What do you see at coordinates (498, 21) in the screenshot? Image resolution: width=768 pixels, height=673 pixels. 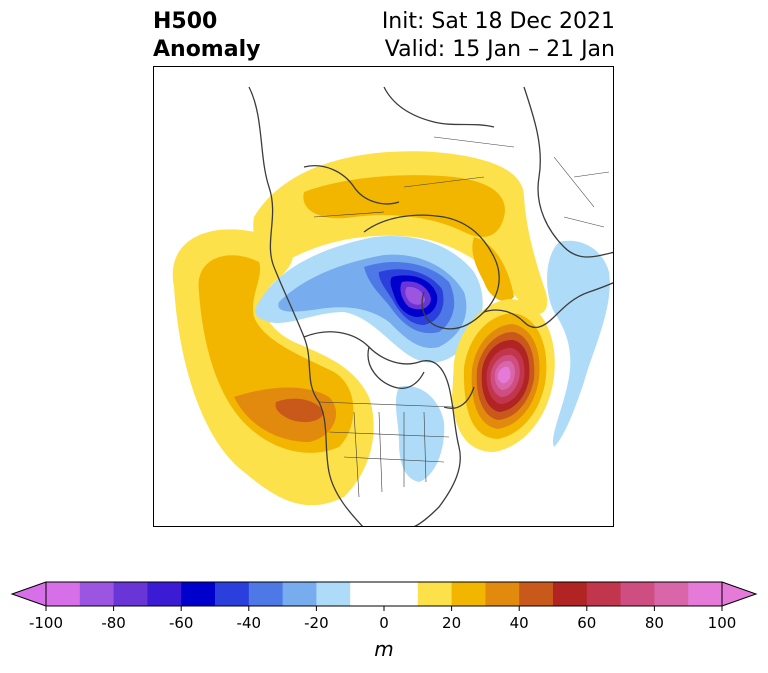 I see `init-date: Init: Sat 18 Dec 2021` at bounding box center [498, 21].